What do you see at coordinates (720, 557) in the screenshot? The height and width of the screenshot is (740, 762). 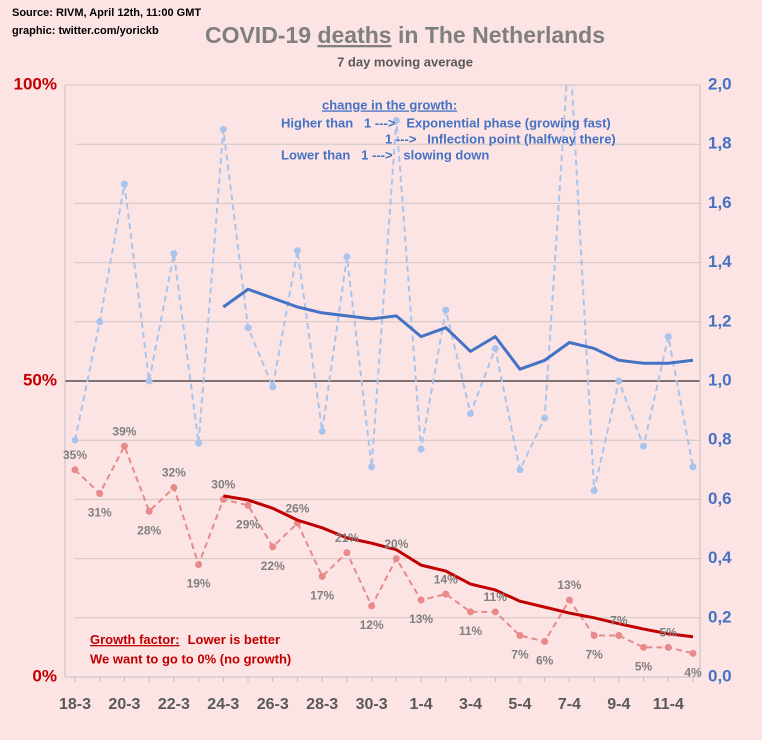 I see `y2-tick-label: 0,4` at bounding box center [720, 557].